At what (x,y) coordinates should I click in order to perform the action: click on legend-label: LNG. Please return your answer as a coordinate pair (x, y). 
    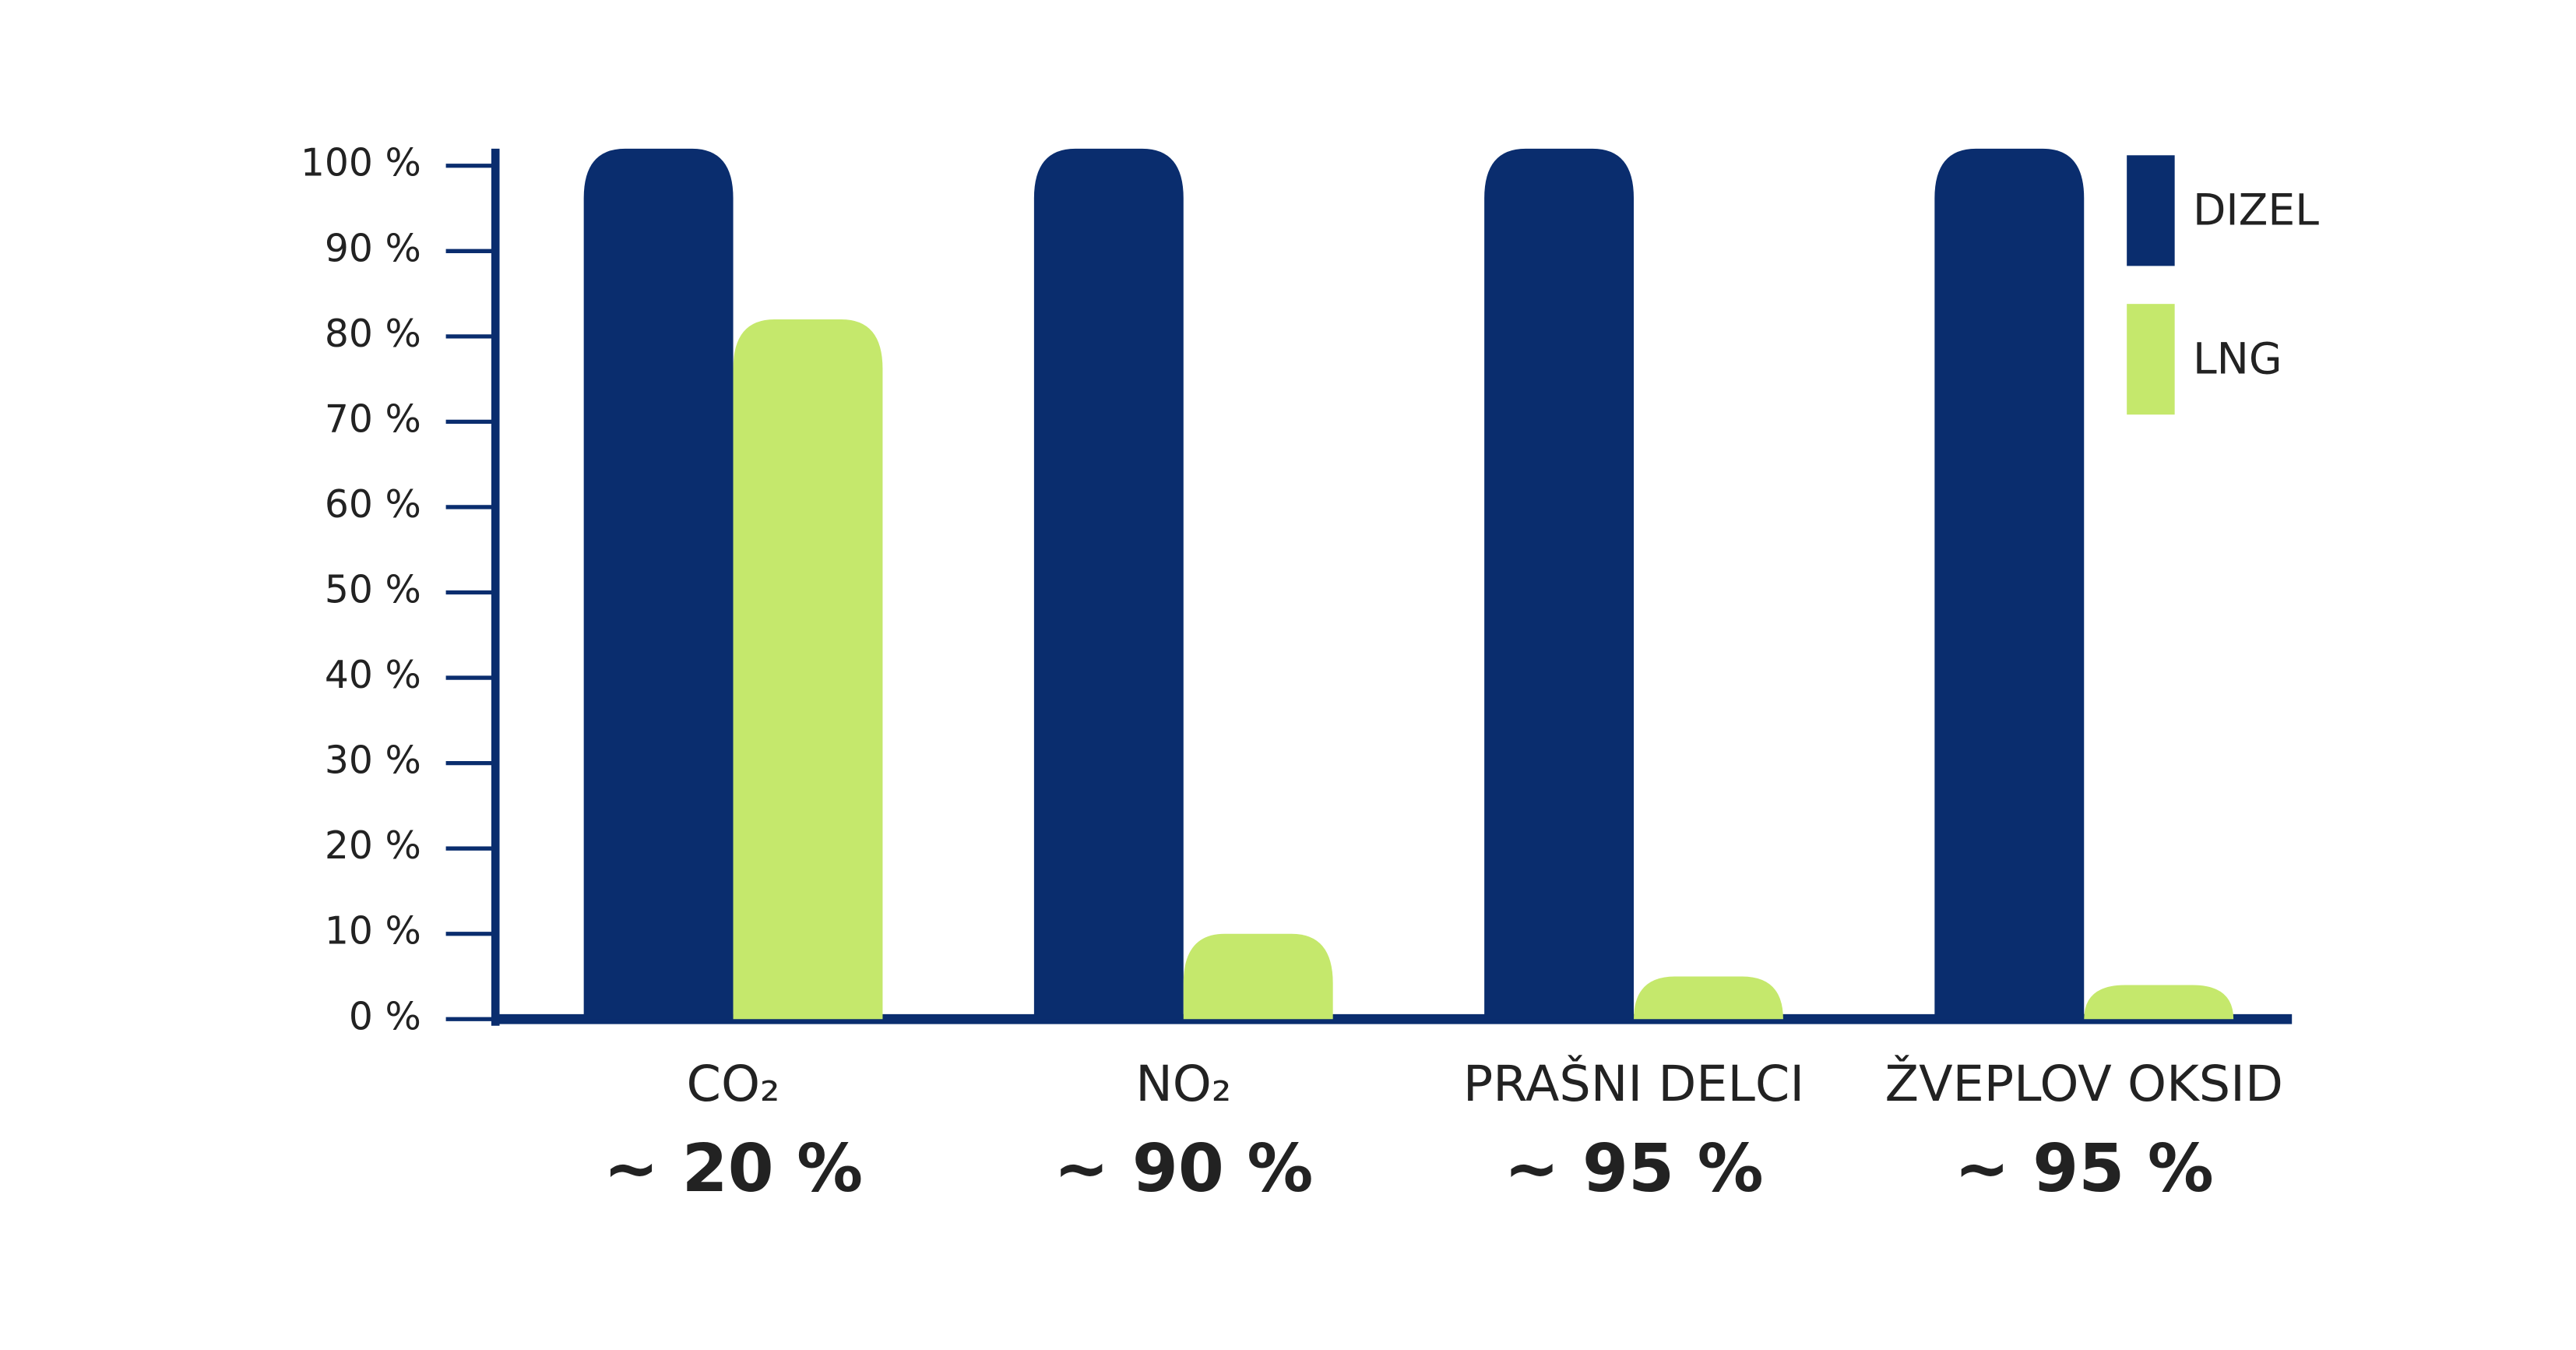
    Looking at the image, I should click on (2237, 359).